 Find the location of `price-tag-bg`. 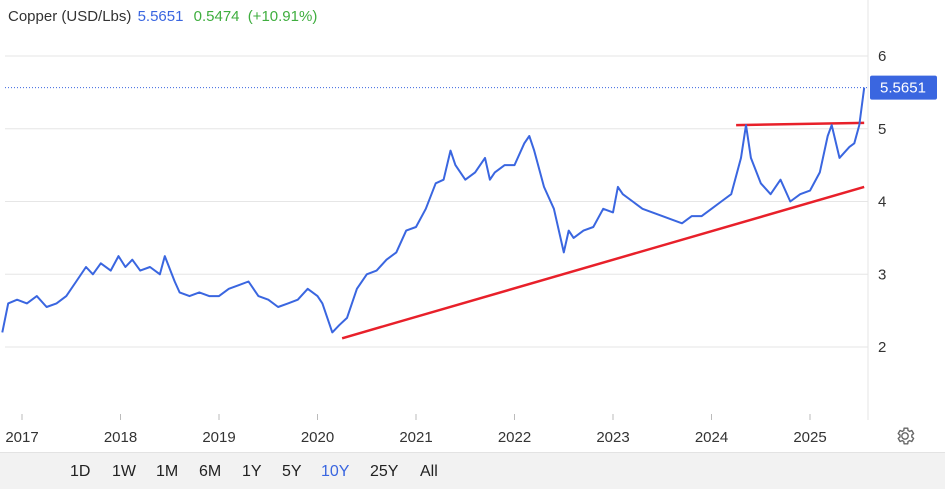

price-tag-bg is located at coordinates (903, 87).